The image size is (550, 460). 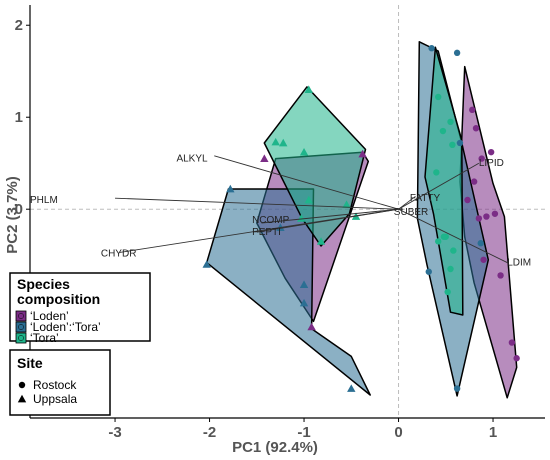 I want to click on loading-vector-ldim, so click(x=453, y=235).